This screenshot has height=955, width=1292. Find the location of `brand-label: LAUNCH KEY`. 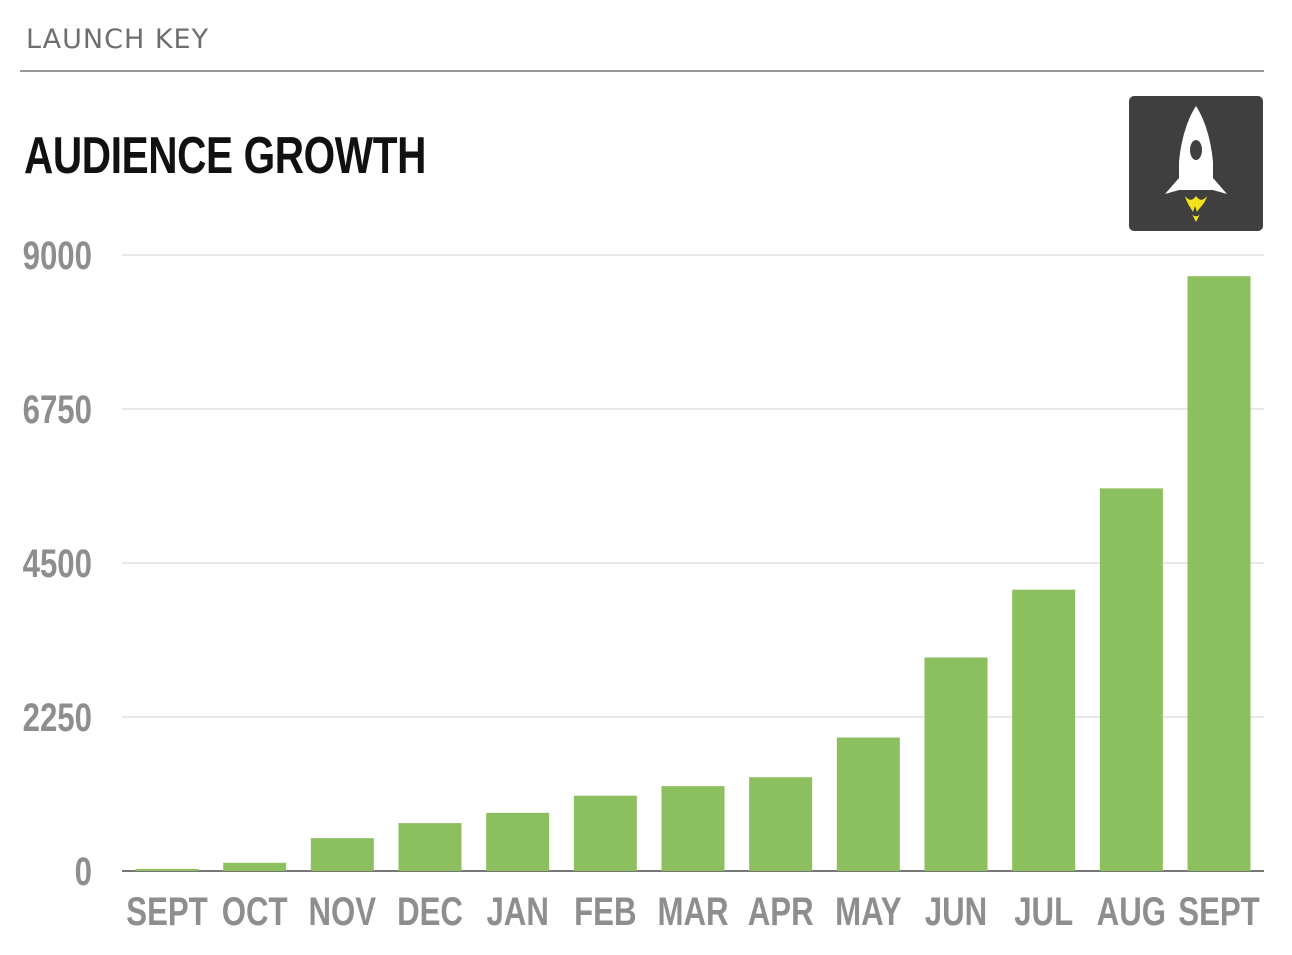

brand-label: LAUNCH KEY is located at coordinates (118, 39).